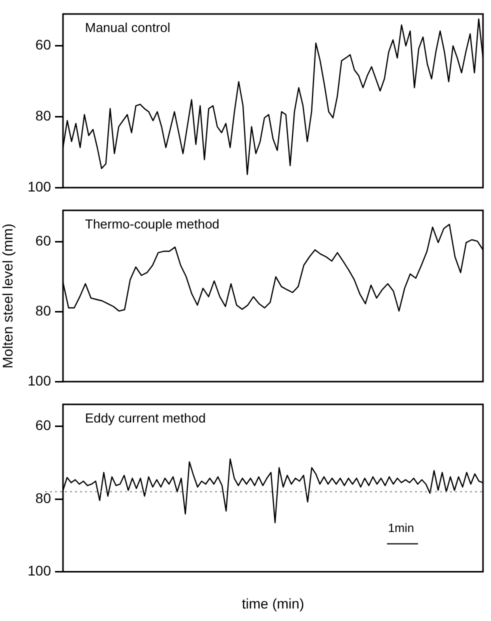  Describe the element at coordinates (401, 527) in the screenshot. I see `annotation: 1min` at that location.